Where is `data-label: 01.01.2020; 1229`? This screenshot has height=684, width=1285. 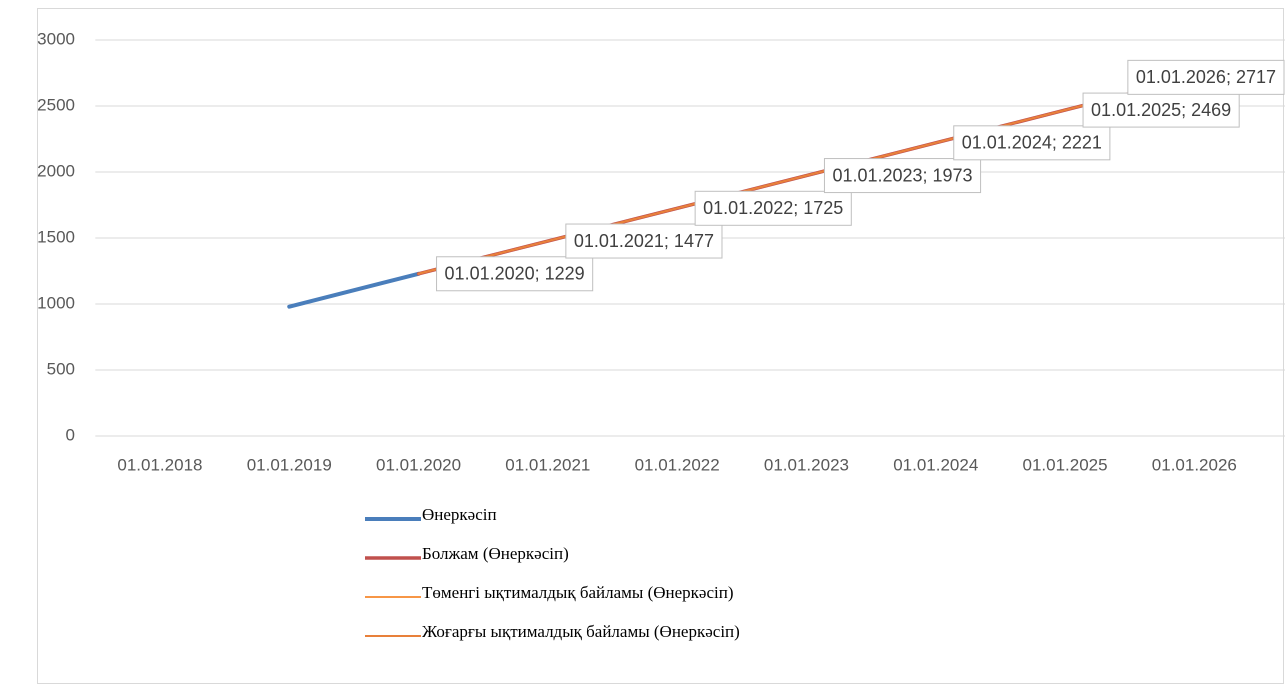
data-label: 01.01.2020; 1229 is located at coordinates (515, 274).